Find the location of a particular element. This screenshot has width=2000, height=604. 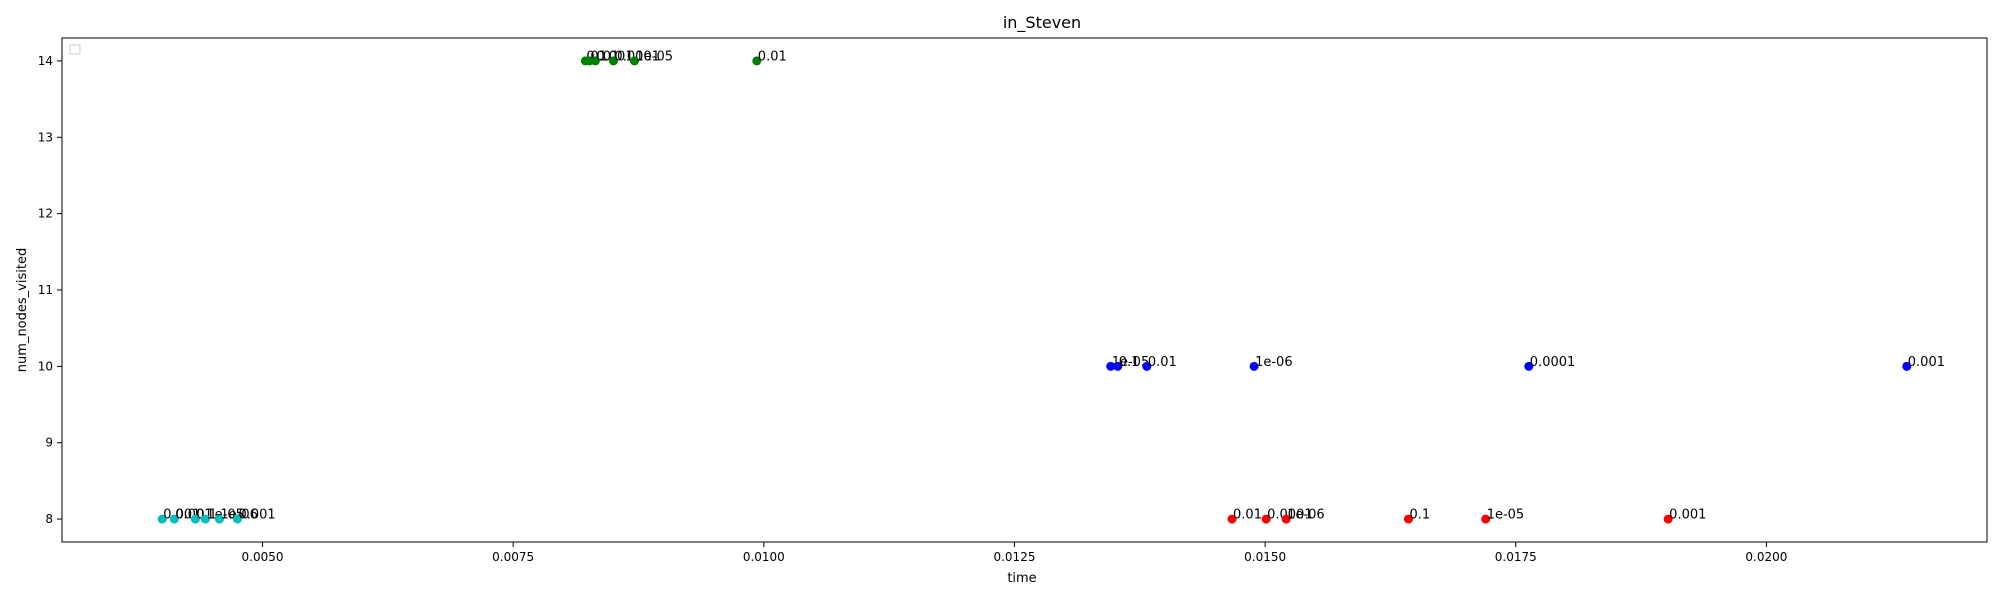

y-tick-label: 14 is located at coordinates (45, 61).